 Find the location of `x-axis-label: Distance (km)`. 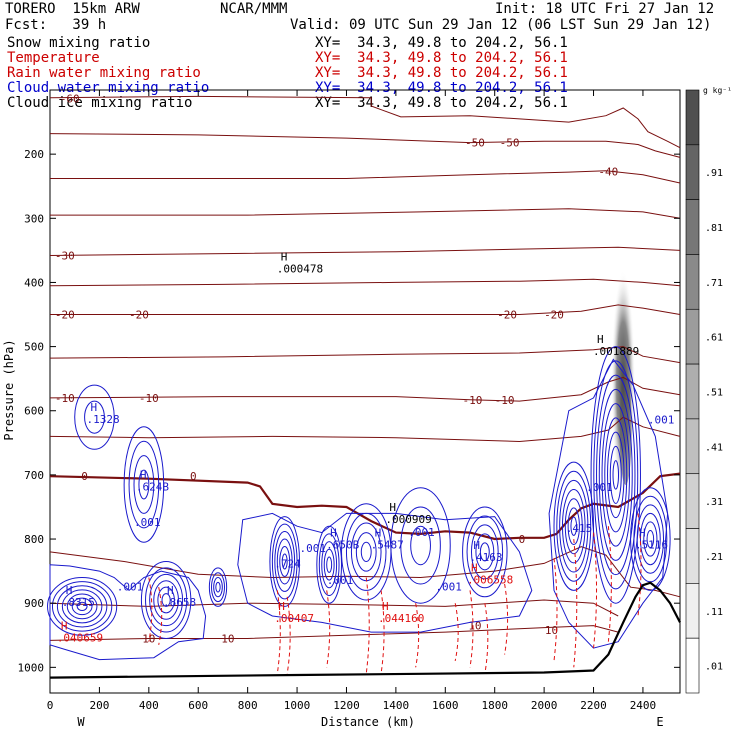

x-axis-label: Distance (km) is located at coordinates (368, 722).